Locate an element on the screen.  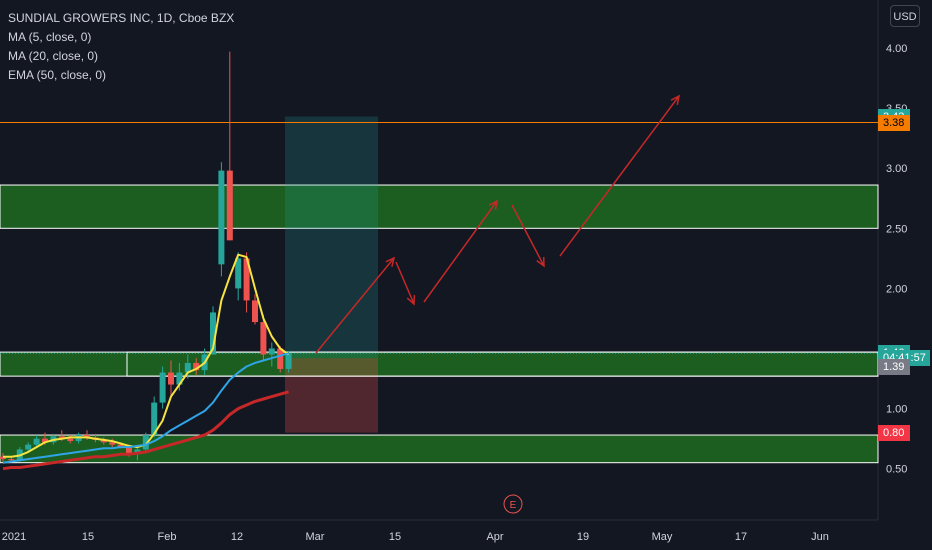
x-tick-label: May is located at coordinates (662, 537).